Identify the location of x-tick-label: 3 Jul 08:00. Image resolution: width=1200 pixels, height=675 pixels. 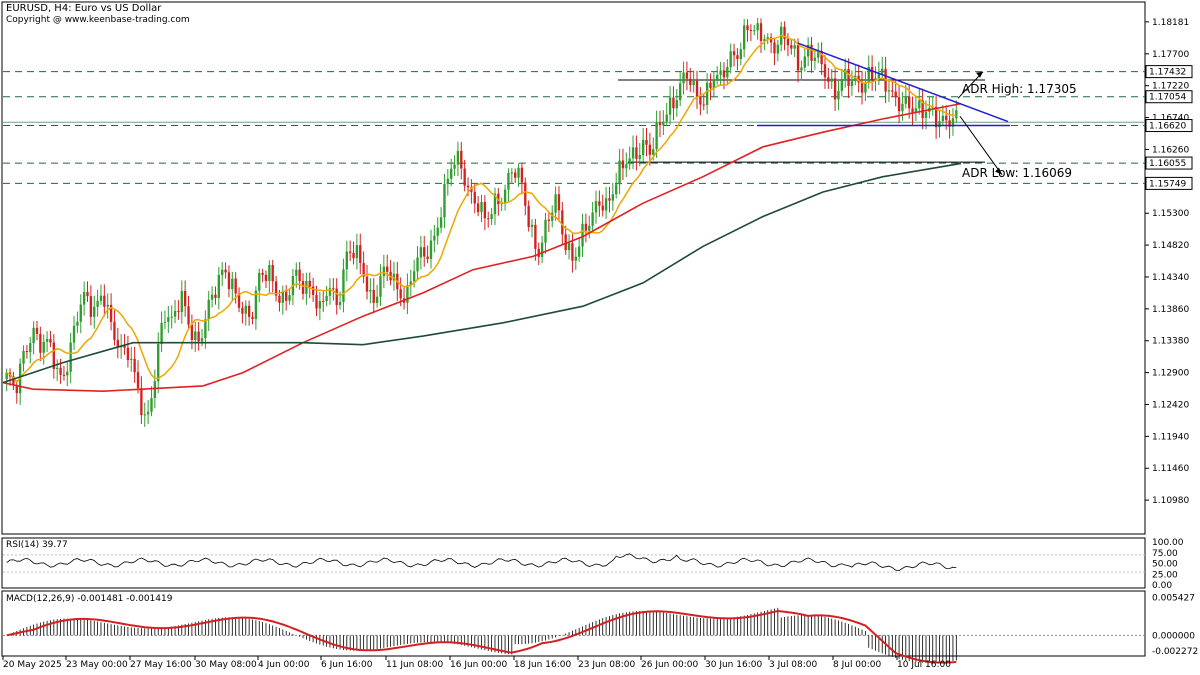
(793, 665).